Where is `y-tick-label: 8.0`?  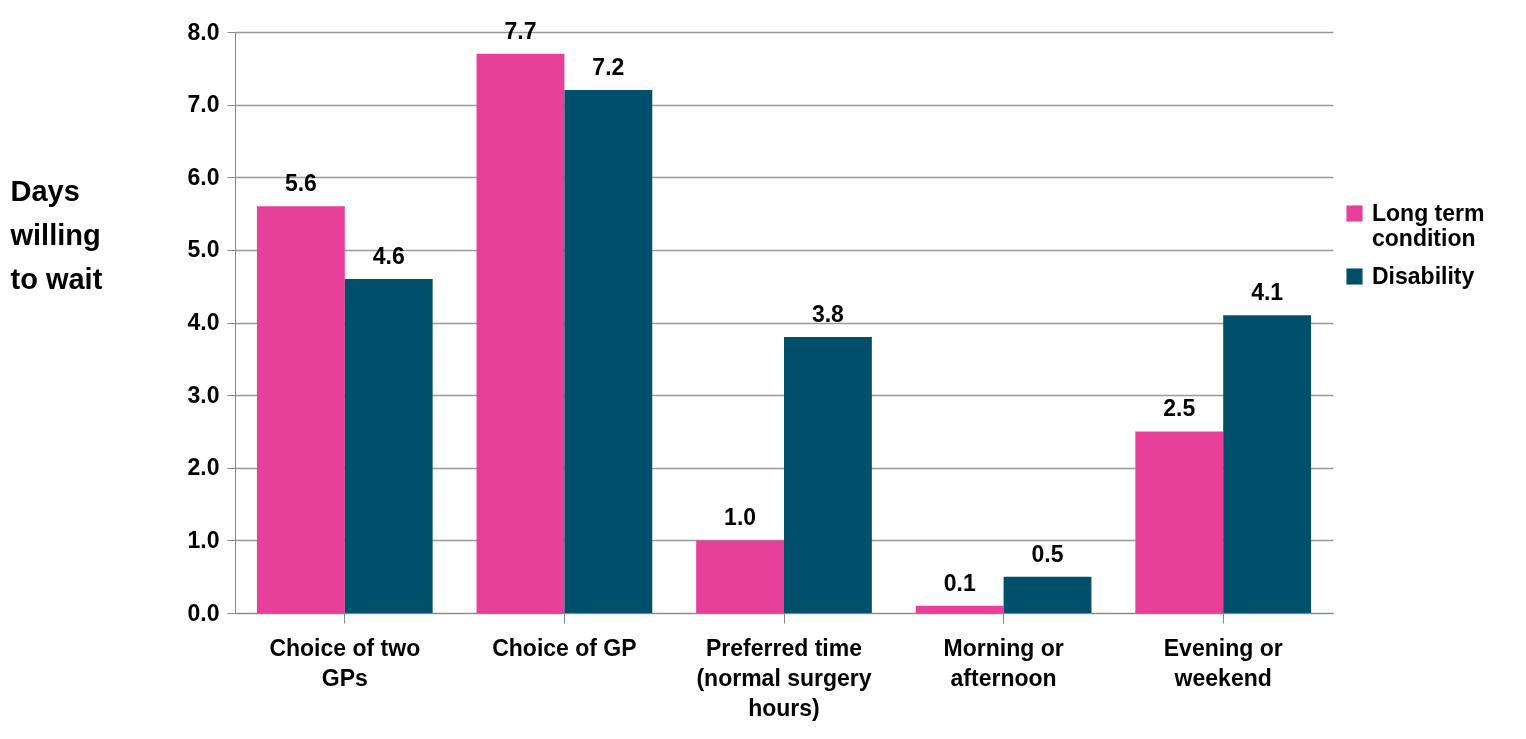 y-tick-label: 8.0 is located at coordinates (203, 31).